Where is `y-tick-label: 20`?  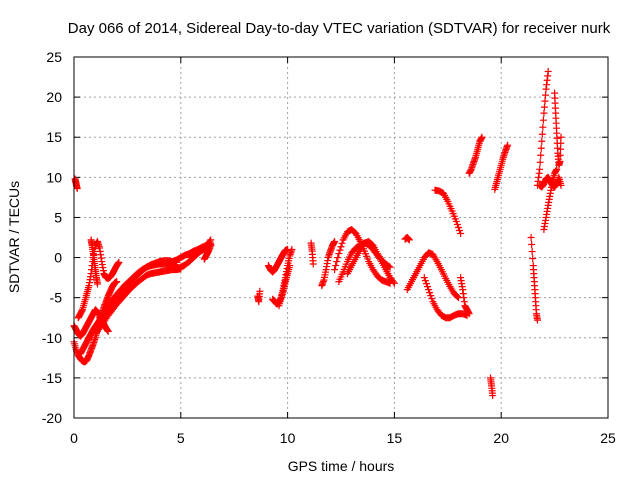 y-tick-label: 20 is located at coordinates (54, 97).